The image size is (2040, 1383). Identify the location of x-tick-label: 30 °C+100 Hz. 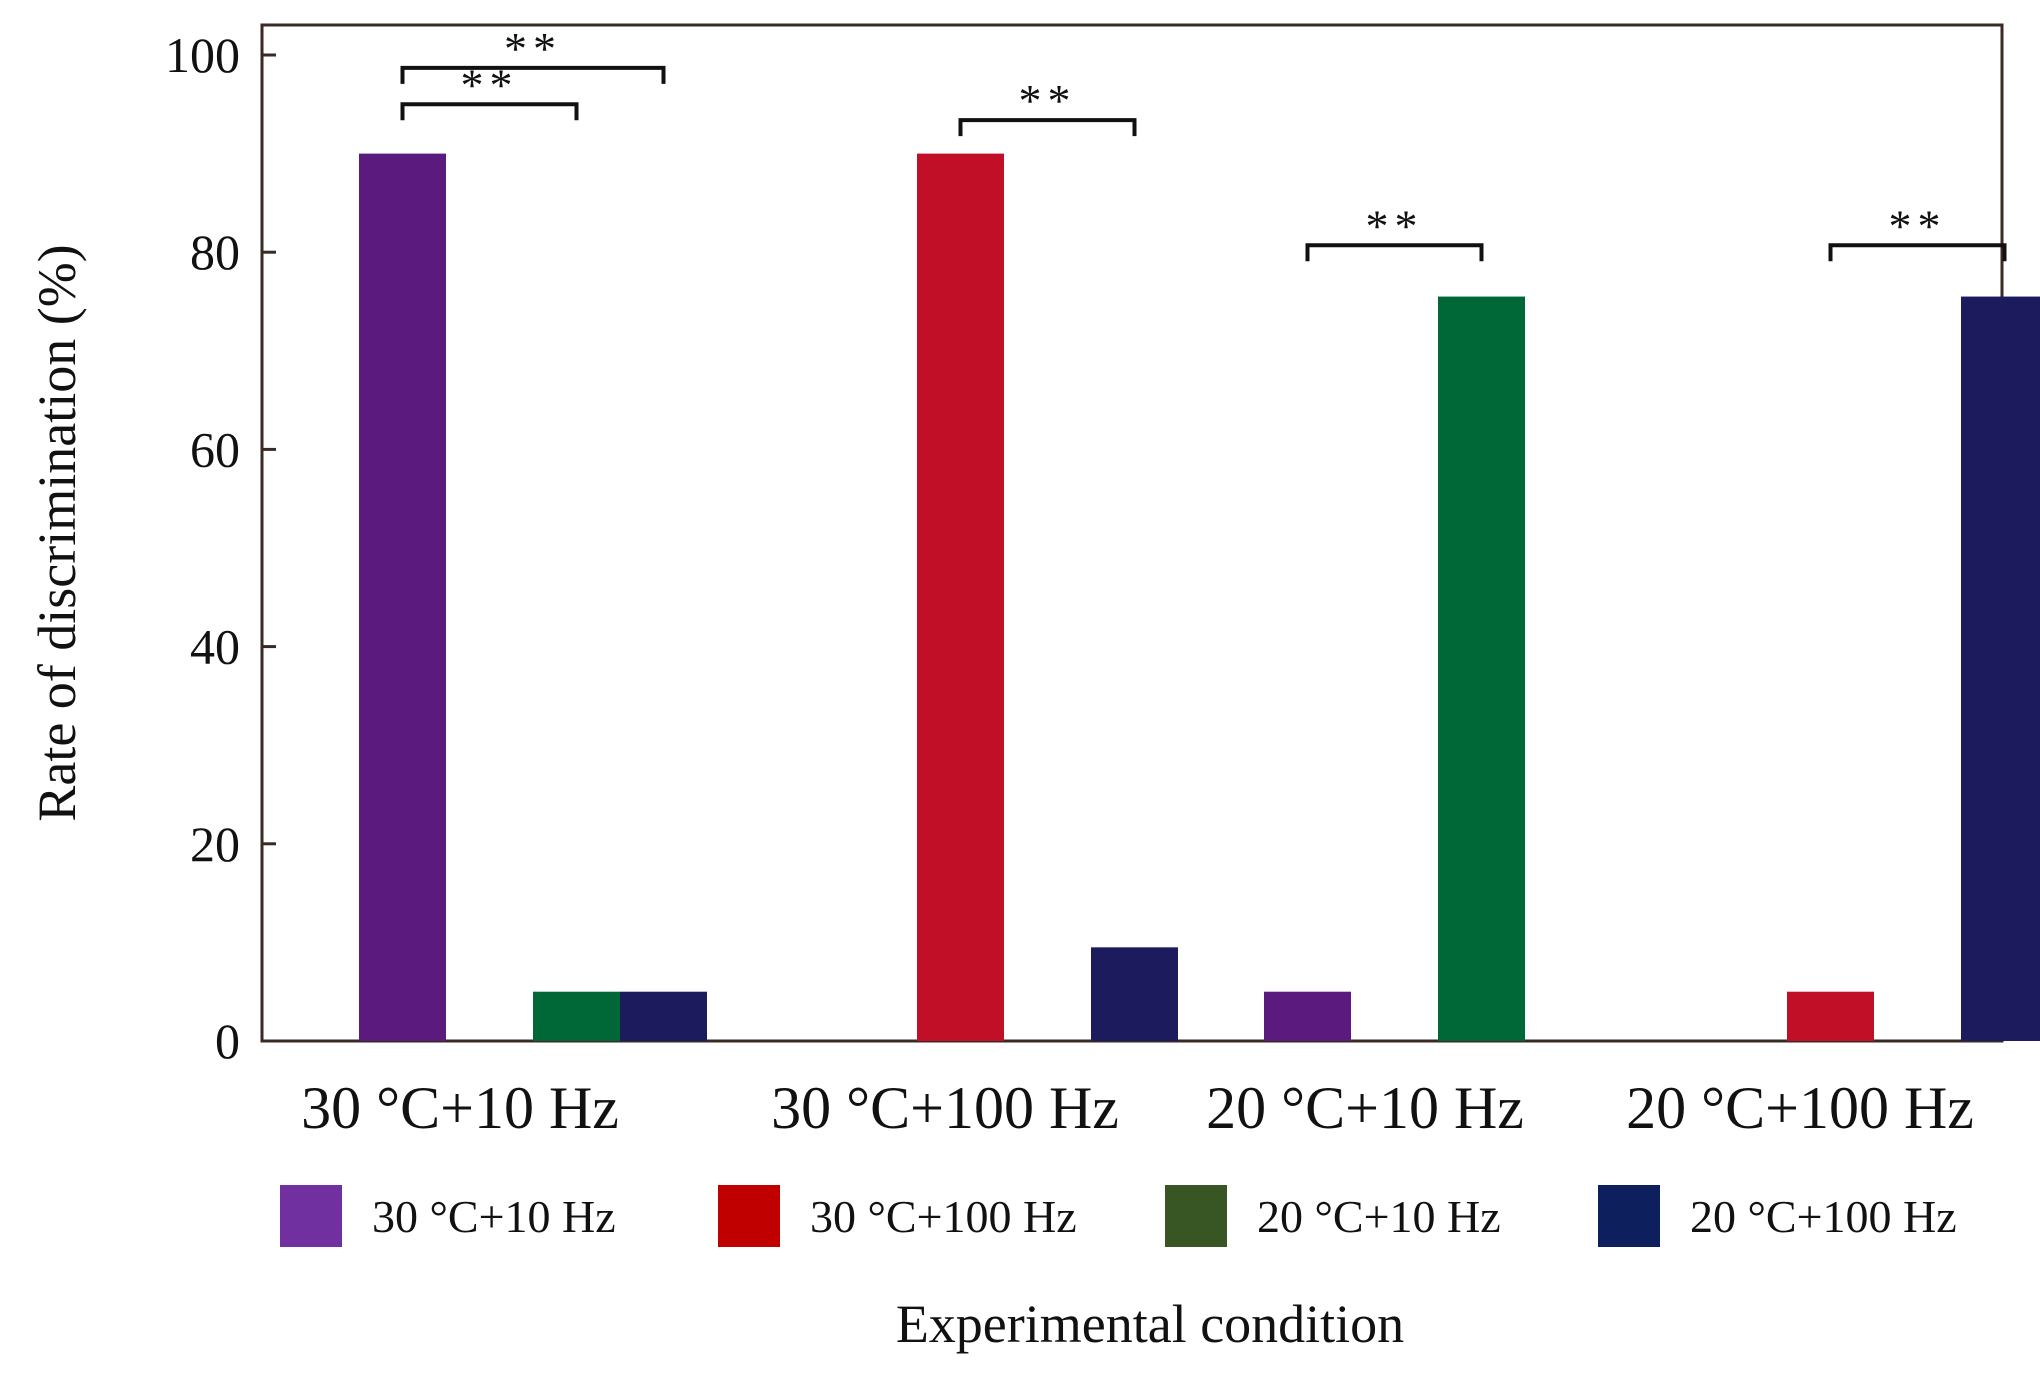
(945, 1108).